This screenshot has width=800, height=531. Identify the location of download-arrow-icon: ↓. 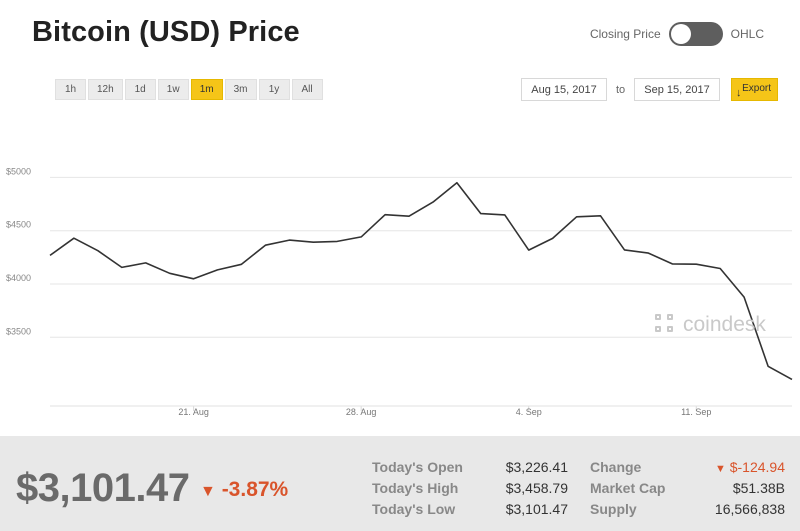
(739, 93).